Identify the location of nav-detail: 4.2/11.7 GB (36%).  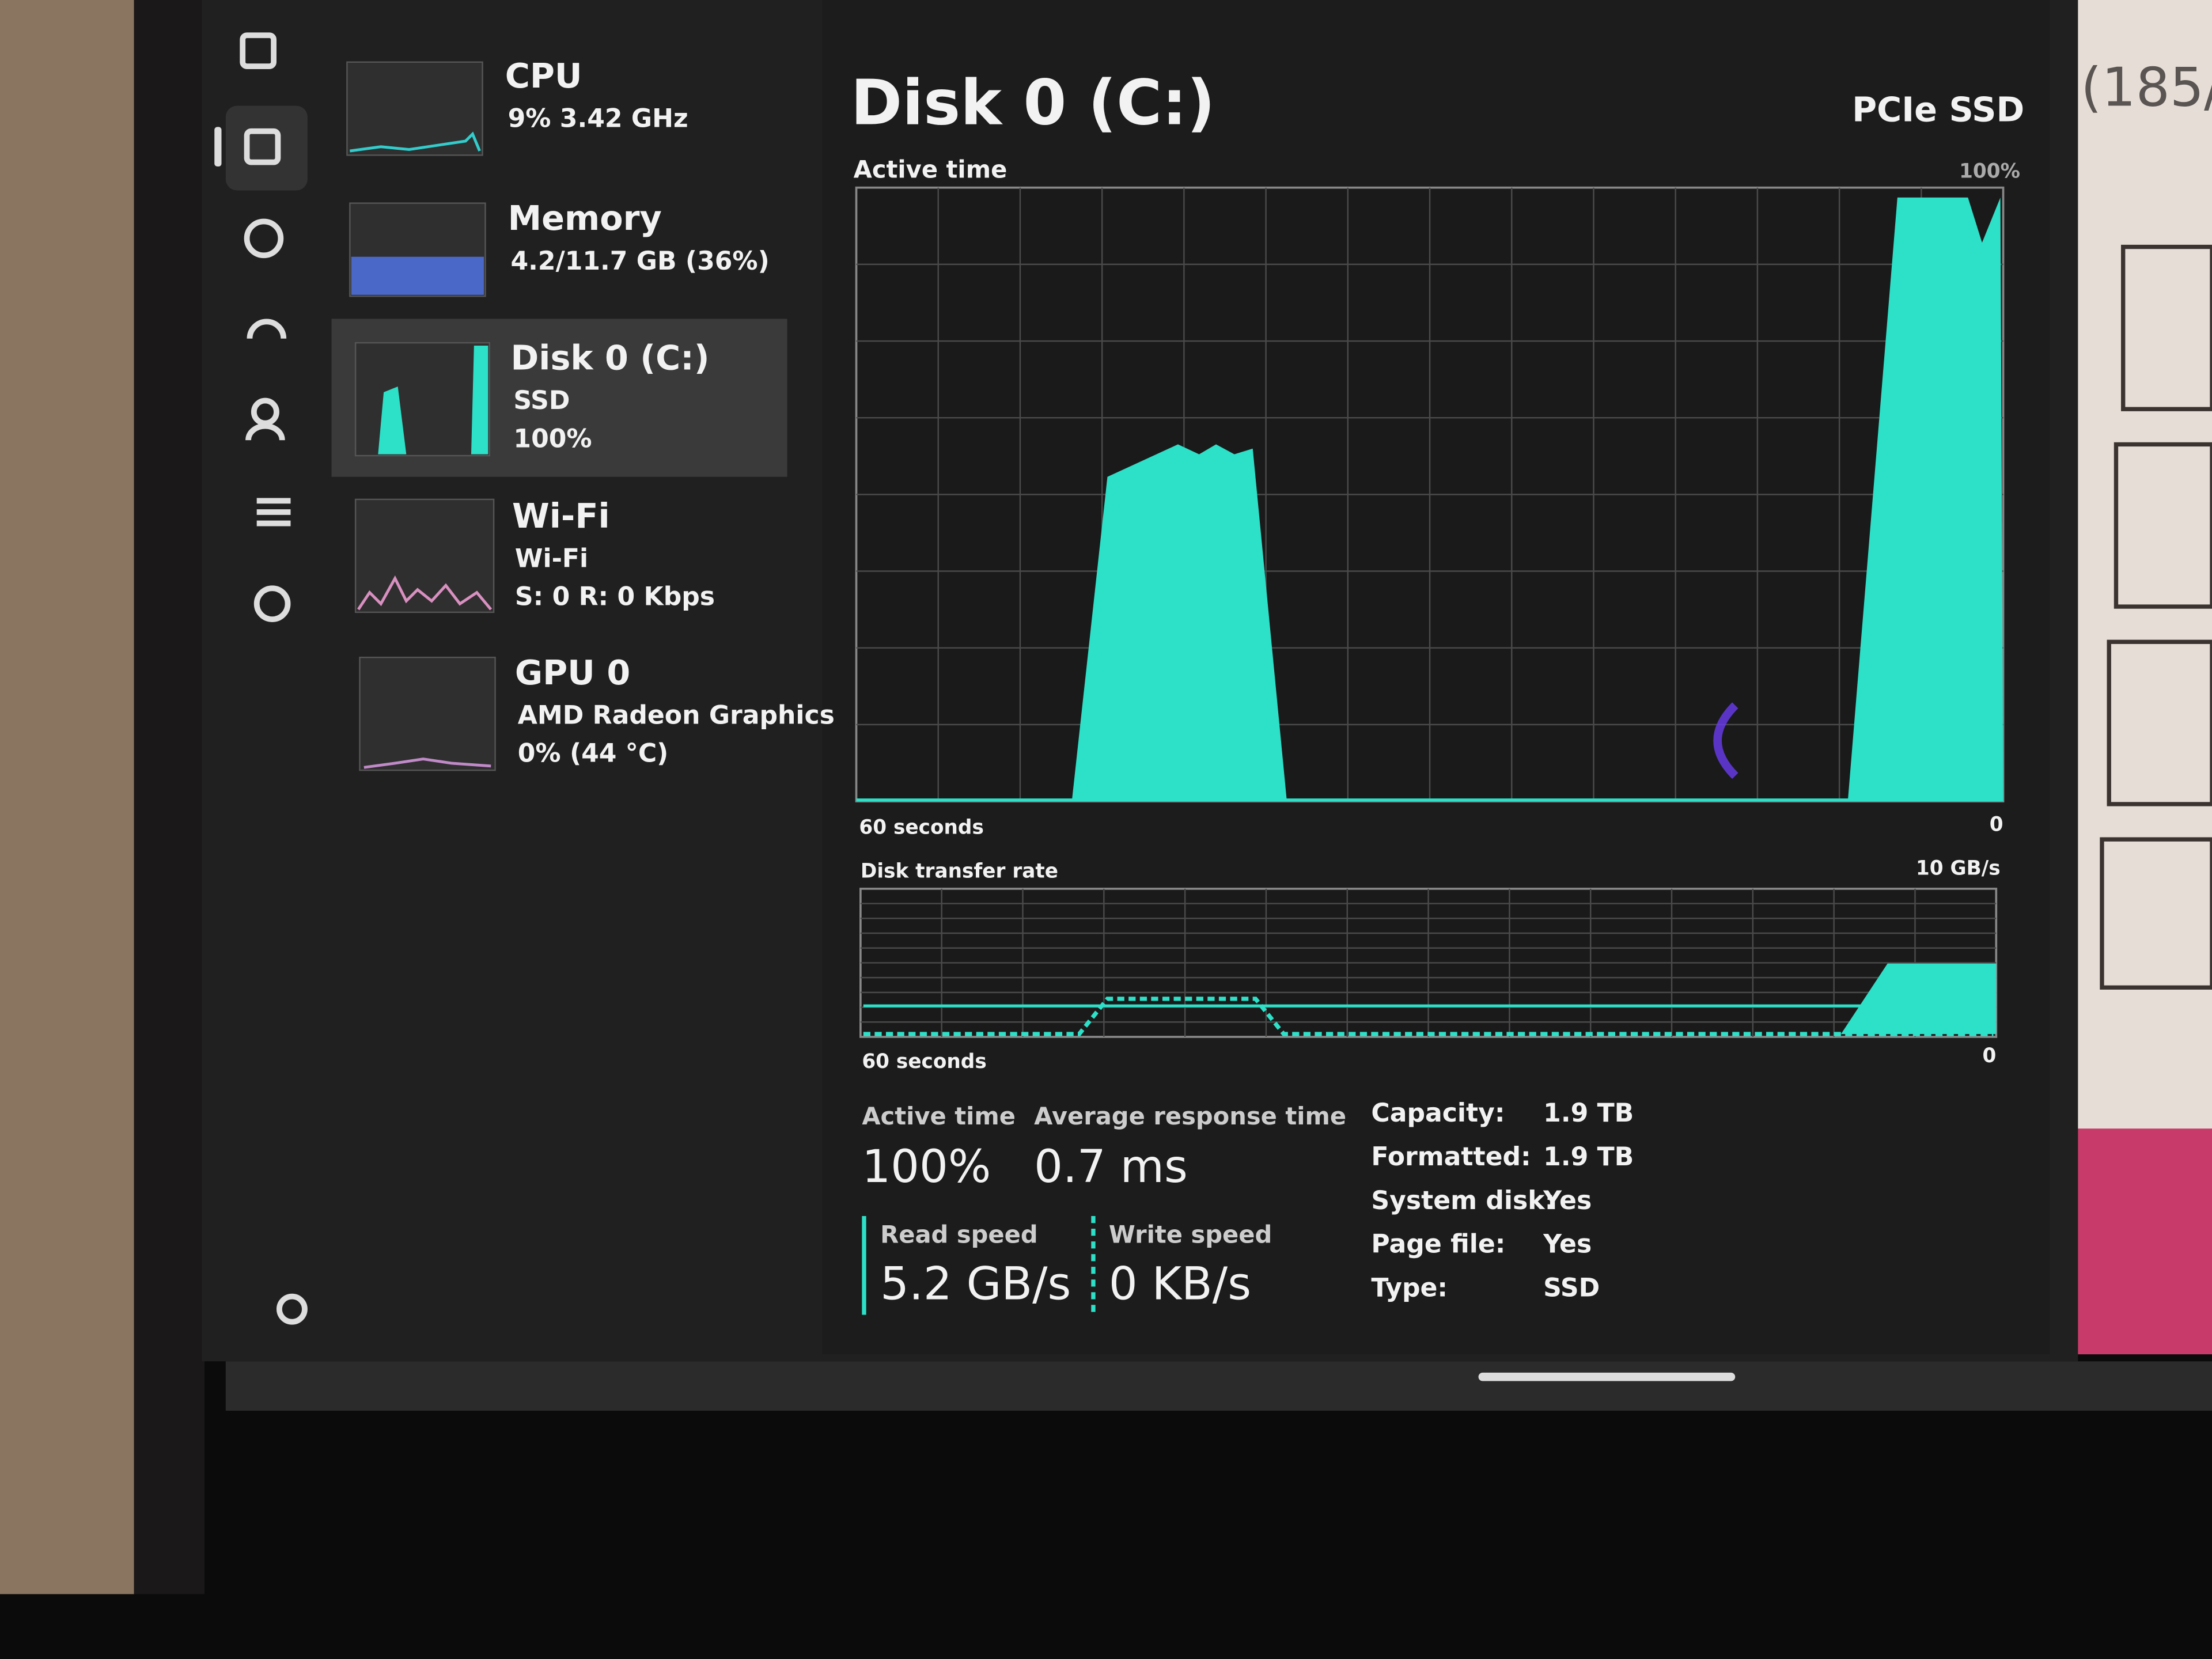
(640, 261).